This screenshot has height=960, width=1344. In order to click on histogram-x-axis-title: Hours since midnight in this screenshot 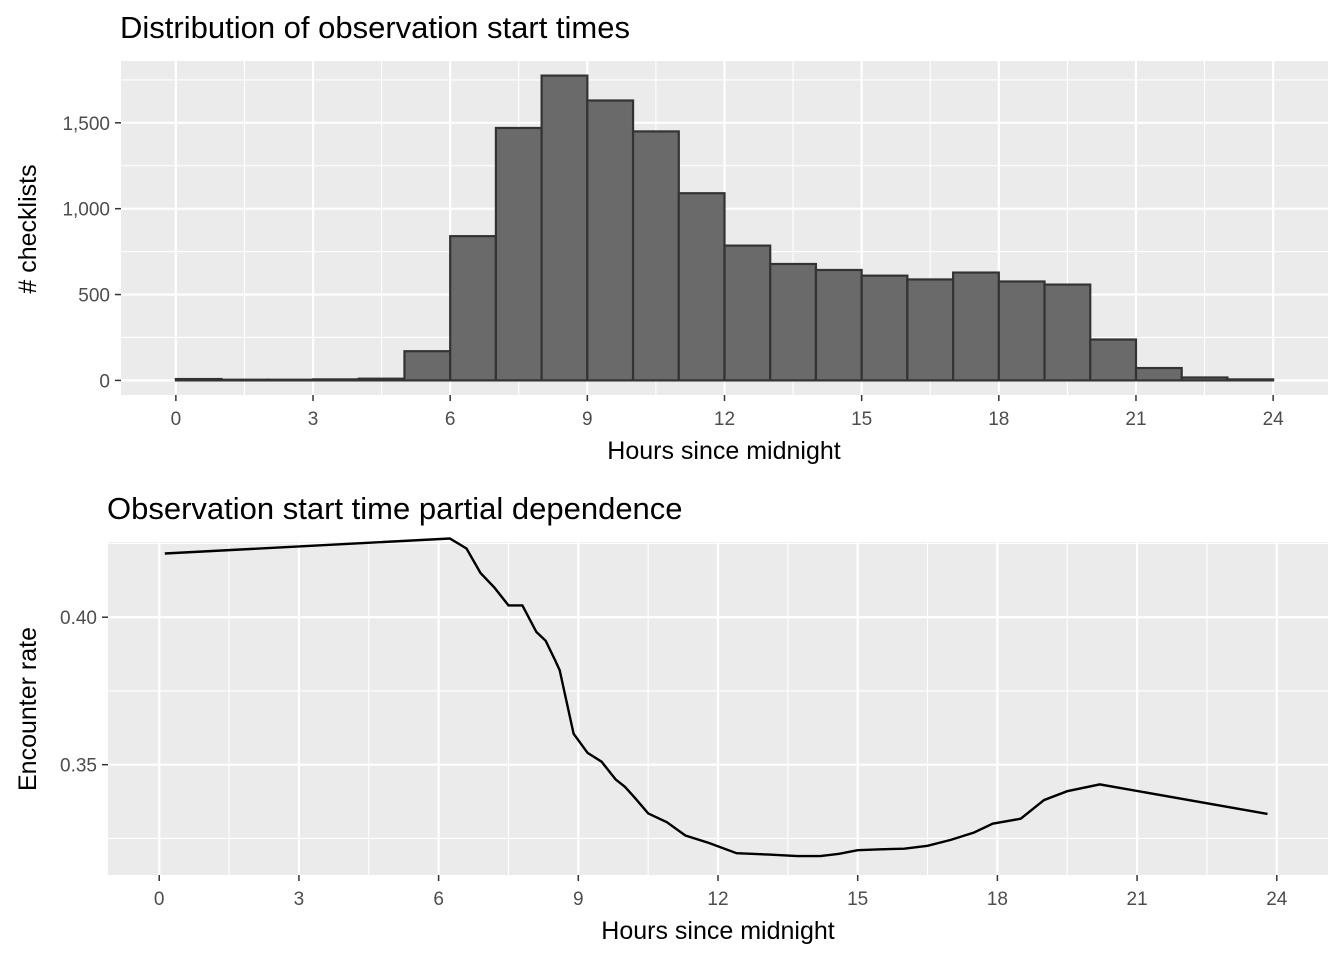, I will do `click(723, 451)`.